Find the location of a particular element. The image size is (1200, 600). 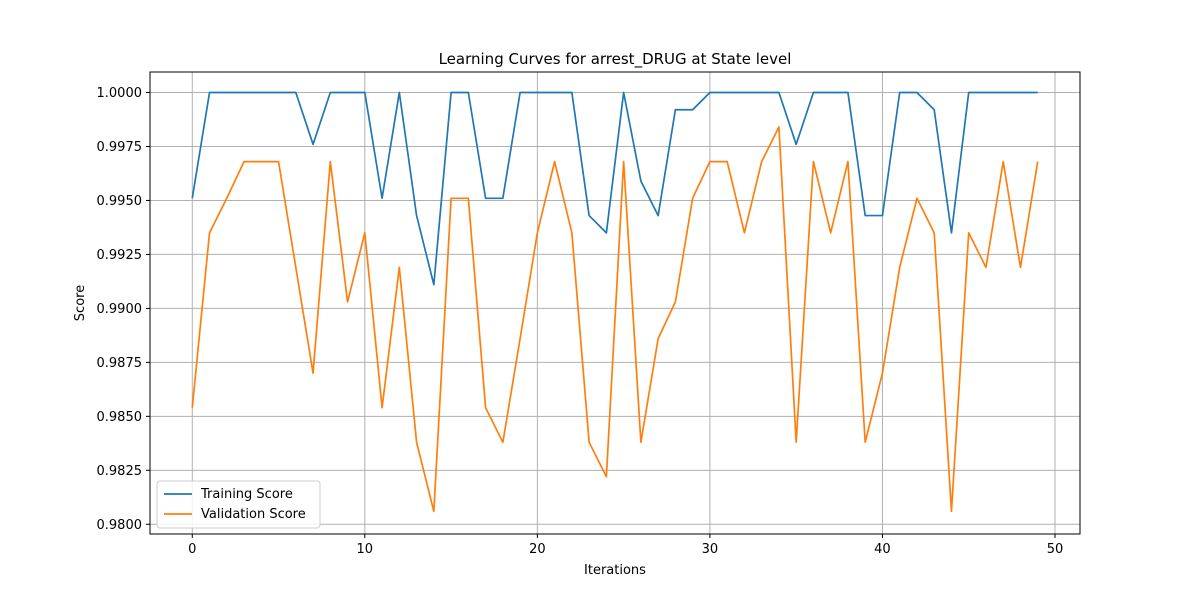

legend-box is located at coordinates (238, 504).